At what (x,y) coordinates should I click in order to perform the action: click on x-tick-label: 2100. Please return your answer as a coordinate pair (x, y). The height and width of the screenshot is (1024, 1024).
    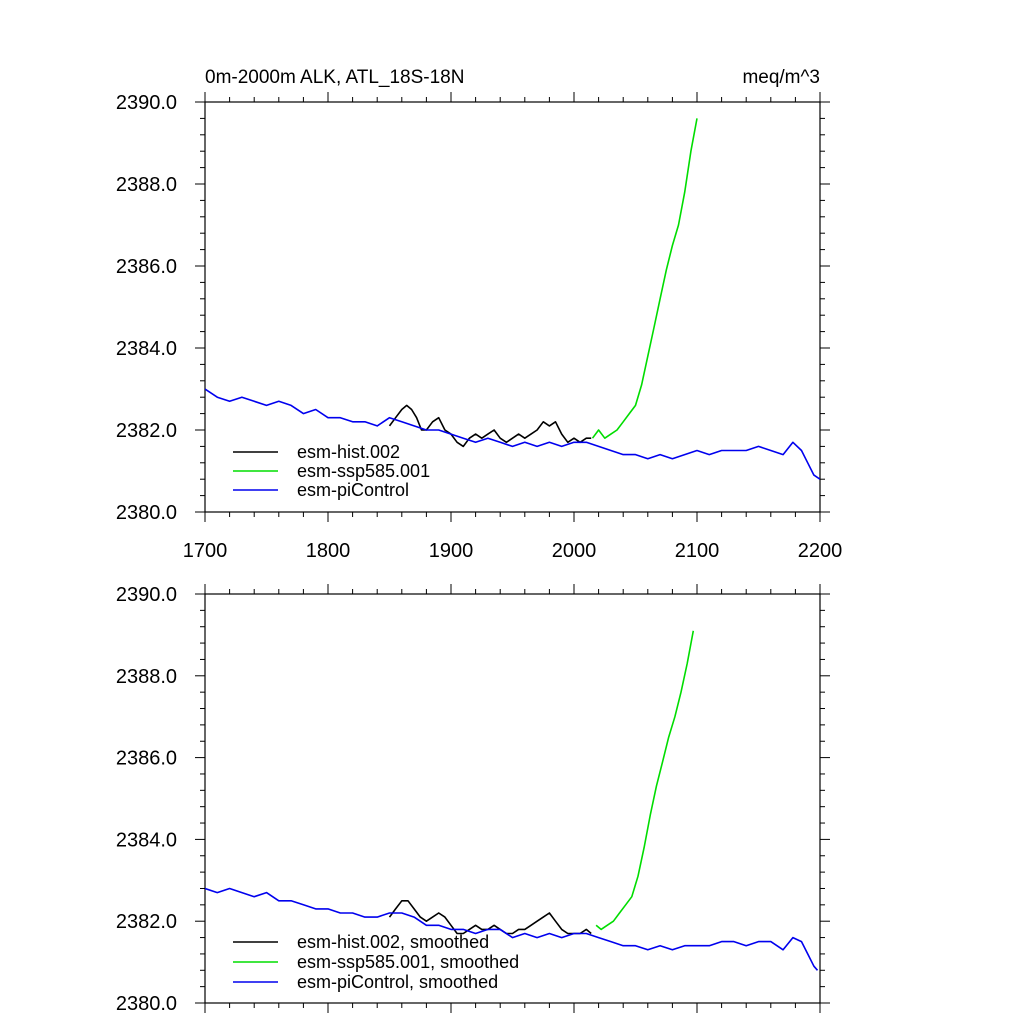
    Looking at the image, I should click on (697, 551).